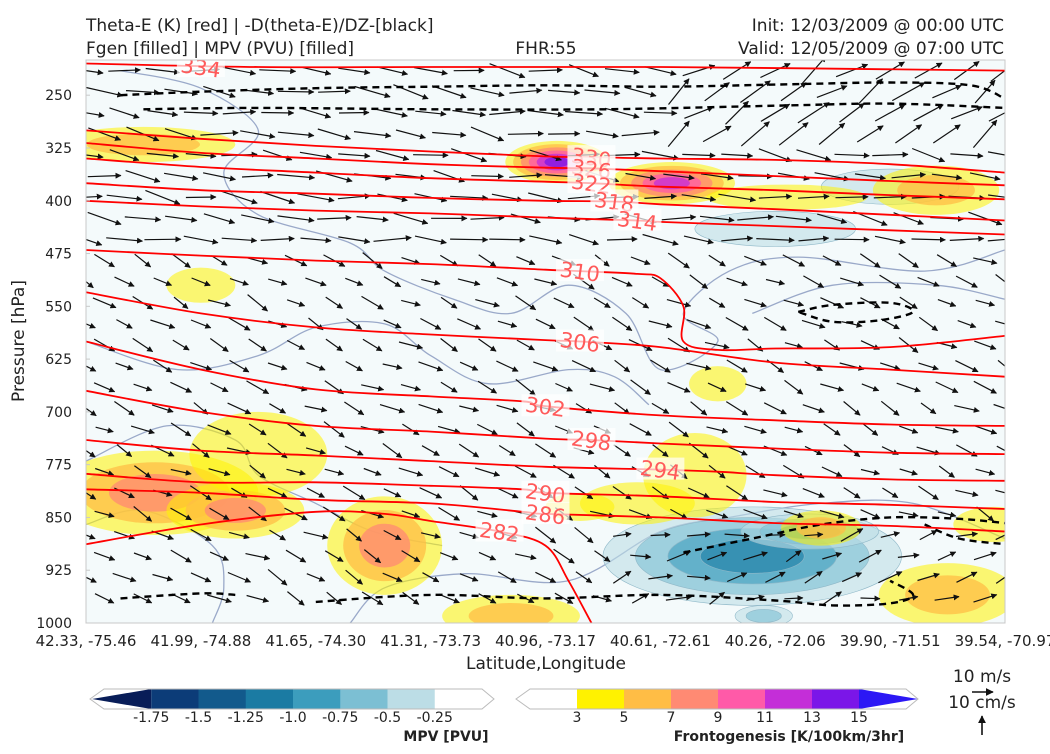 The width and height of the screenshot is (1050, 754). Describe the element at coordinates (660, 641) in the screenshot. I see `x-tick-label: 40.61, -72.61` at that location.